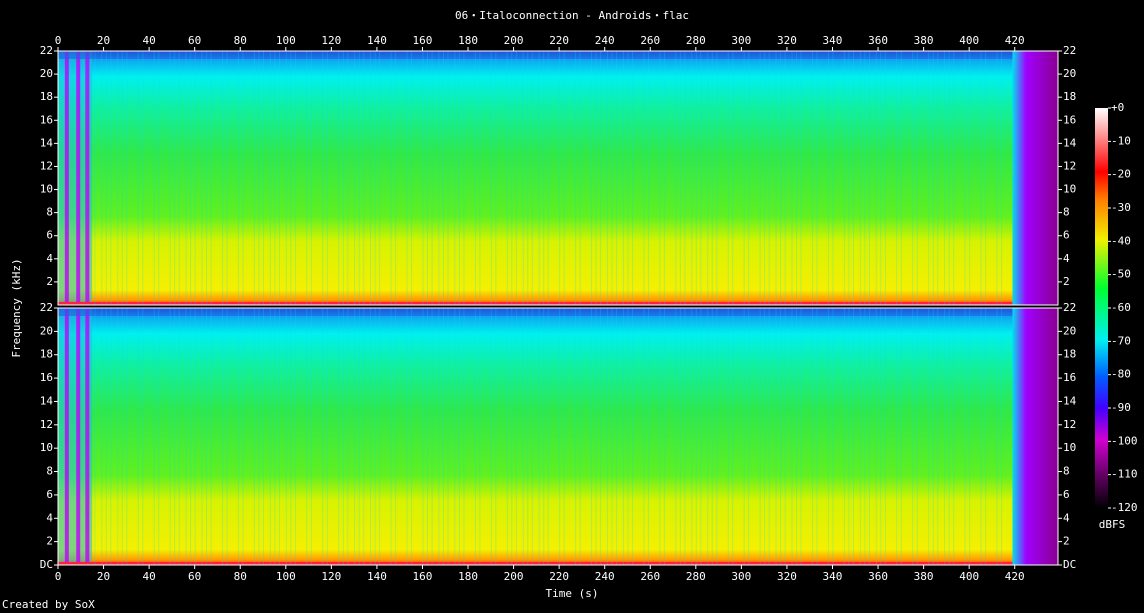 This screenshot has width=1144, height=613. I want to click on x-tick-label-bottom: 420, so click(1015, 576).